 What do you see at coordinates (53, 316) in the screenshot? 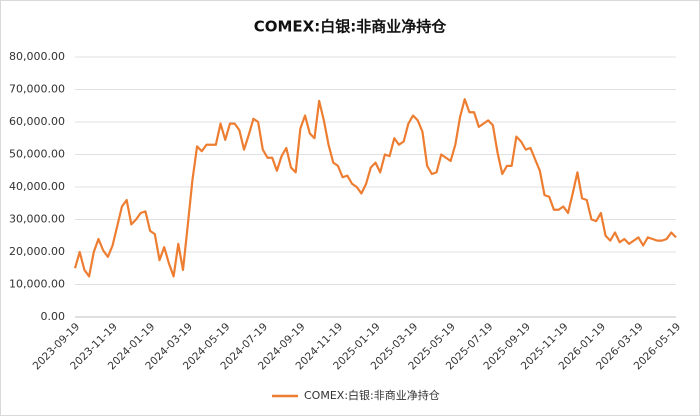
I see `y-tick-label: 0.00` at bounding box center [53, 316].